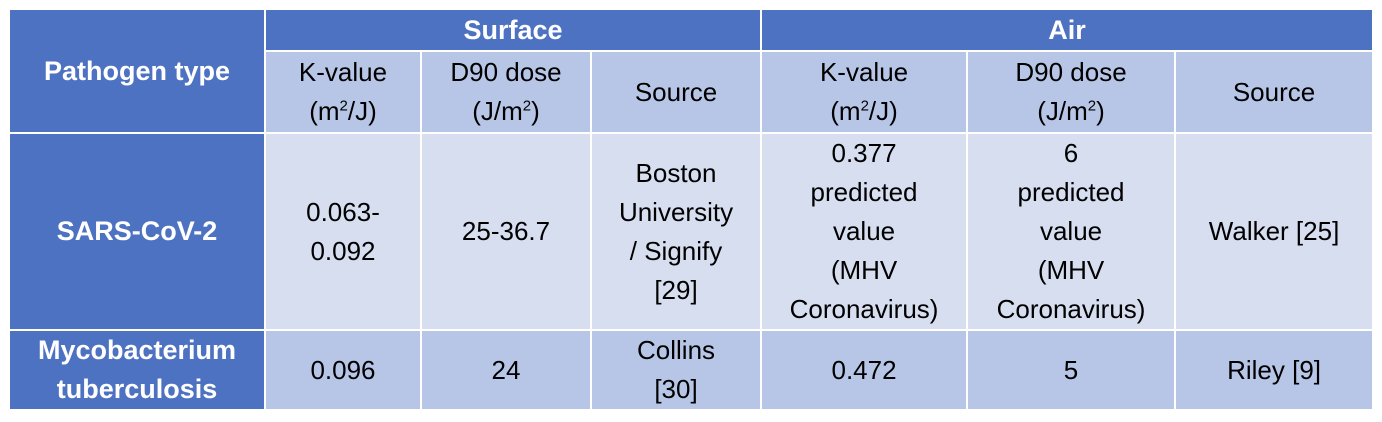 This screenshot has height=422, width=1382. What do you see at coordinates (676, 370) in the screenshot?
I see `cell-surface-source: Collins [30]` at bounding box center [676, 370].